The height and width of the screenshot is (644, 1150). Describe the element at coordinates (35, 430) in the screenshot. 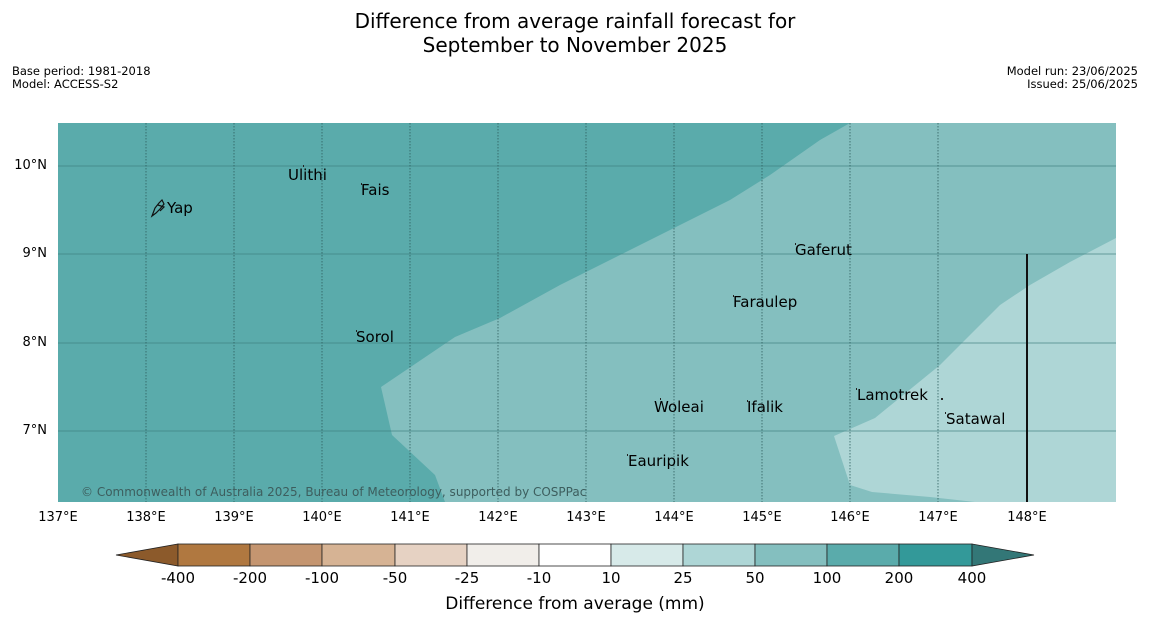

I see `lat-label-7n: 7°N` at that location.